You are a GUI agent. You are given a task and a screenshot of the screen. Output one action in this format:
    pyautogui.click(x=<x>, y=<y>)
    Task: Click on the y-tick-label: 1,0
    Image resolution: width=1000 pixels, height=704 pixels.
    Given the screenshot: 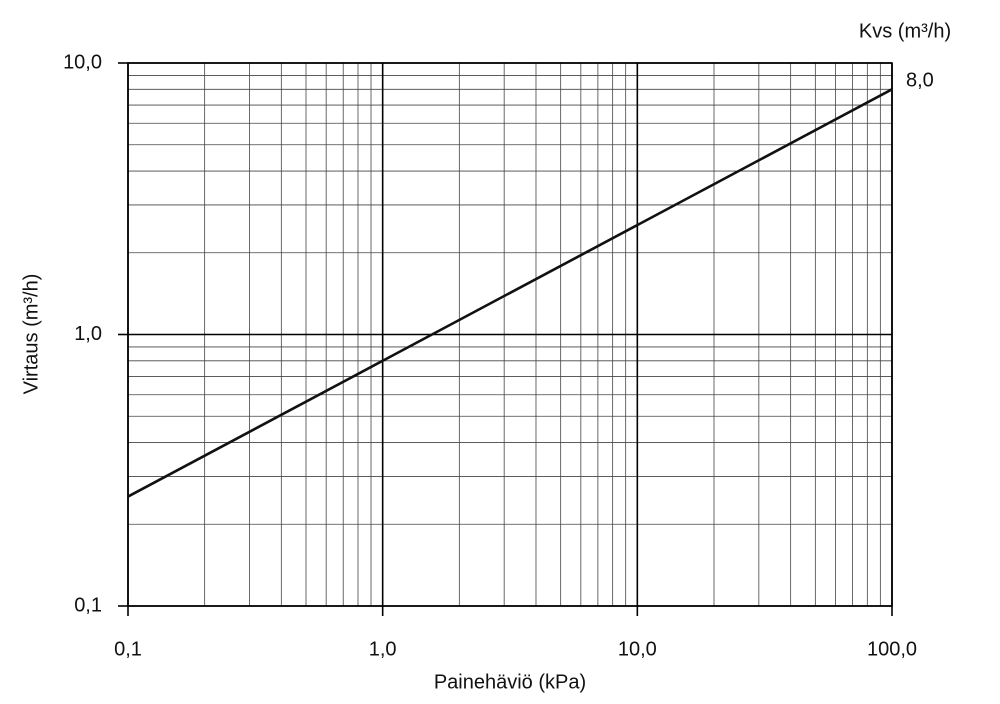 What is the action you would take?
    pyautogui.click(x=88, y=334)
    